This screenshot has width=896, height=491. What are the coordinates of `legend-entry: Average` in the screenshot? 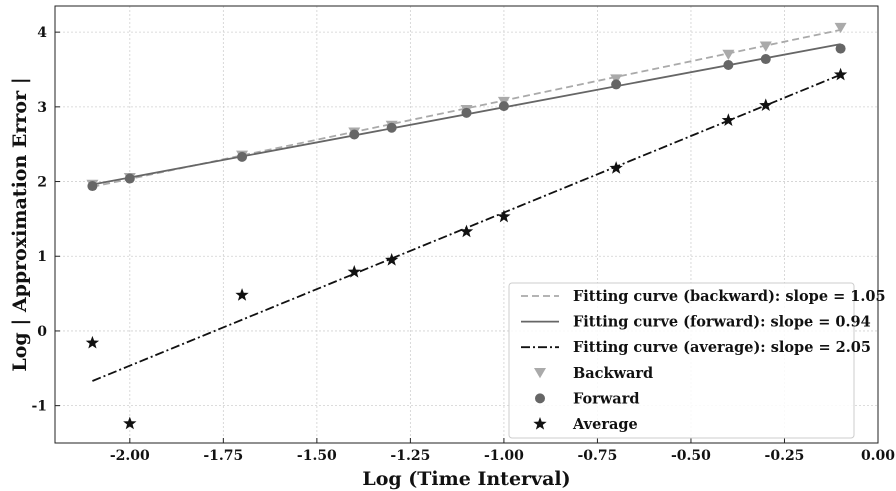 It's located at (585, 424).